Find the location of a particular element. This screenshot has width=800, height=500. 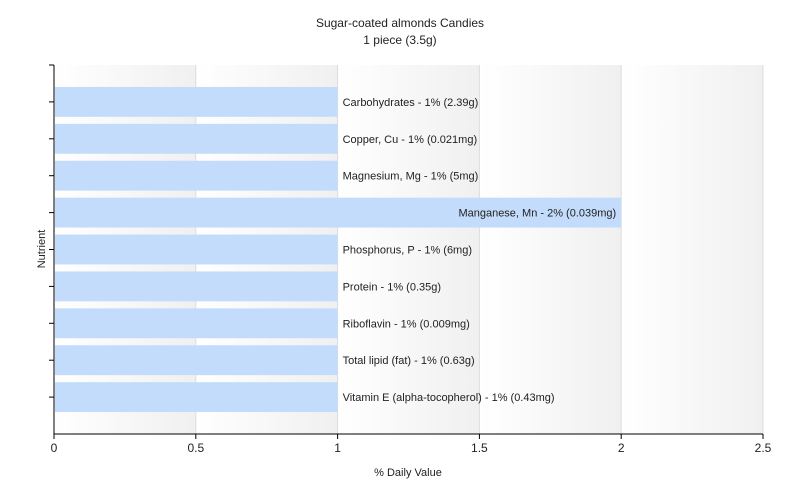

y-ticks is located at coordinates (51, 231).